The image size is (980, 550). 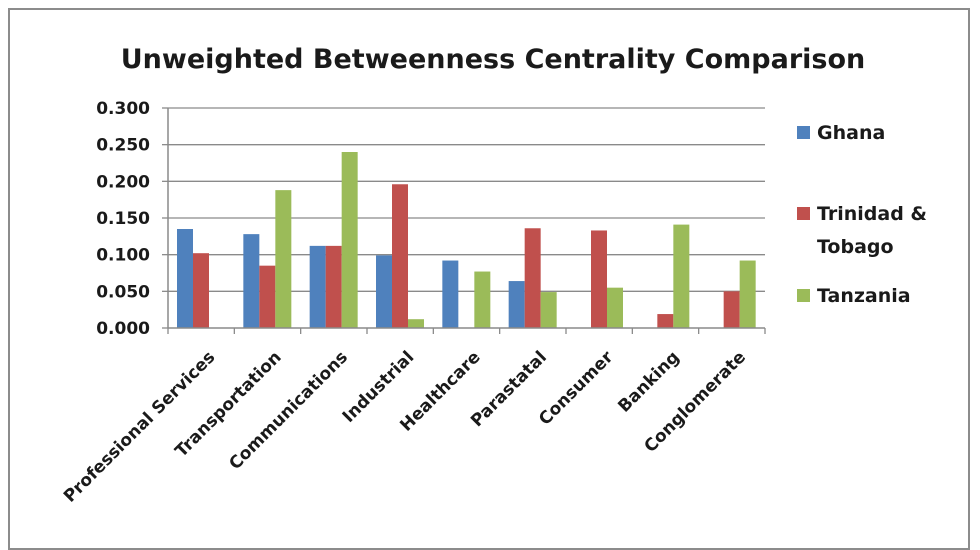 I want to click on x-category-label: Banking, so click(x=648, y=381).